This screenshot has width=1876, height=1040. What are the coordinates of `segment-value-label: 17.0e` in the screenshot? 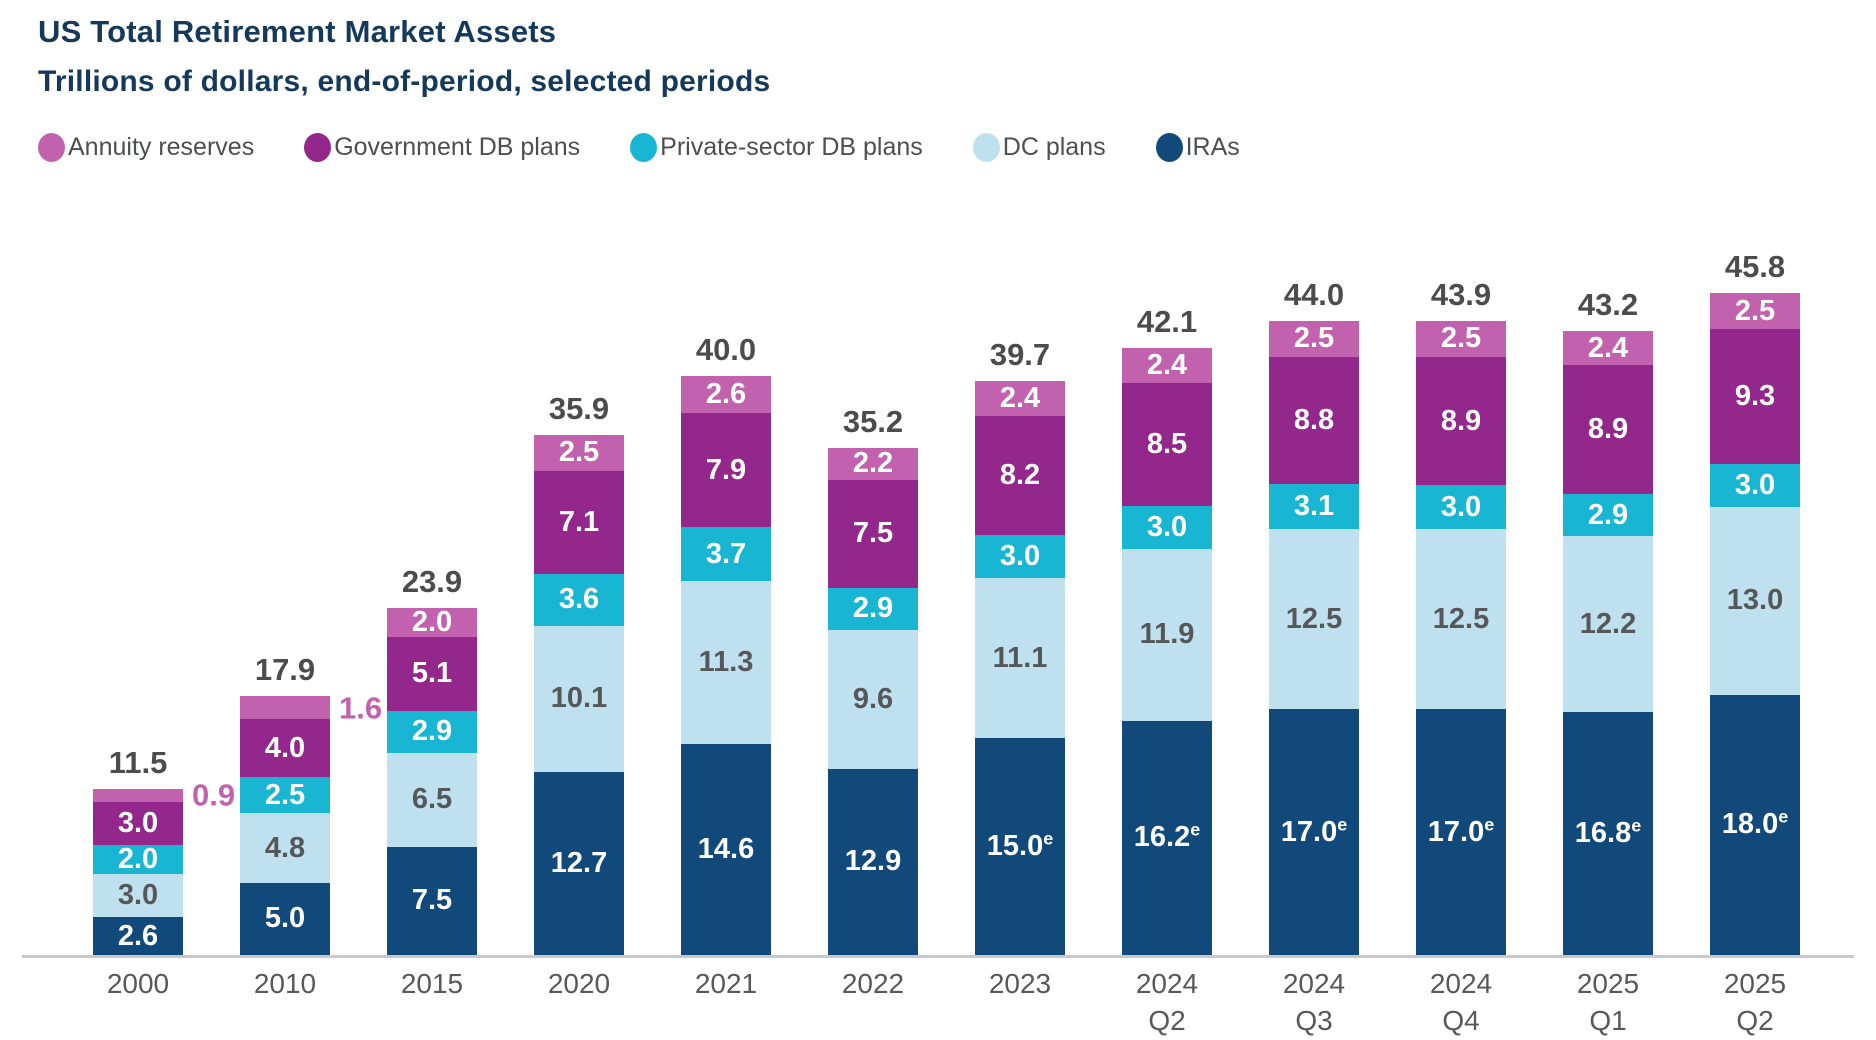 It's located at (1461, 831).